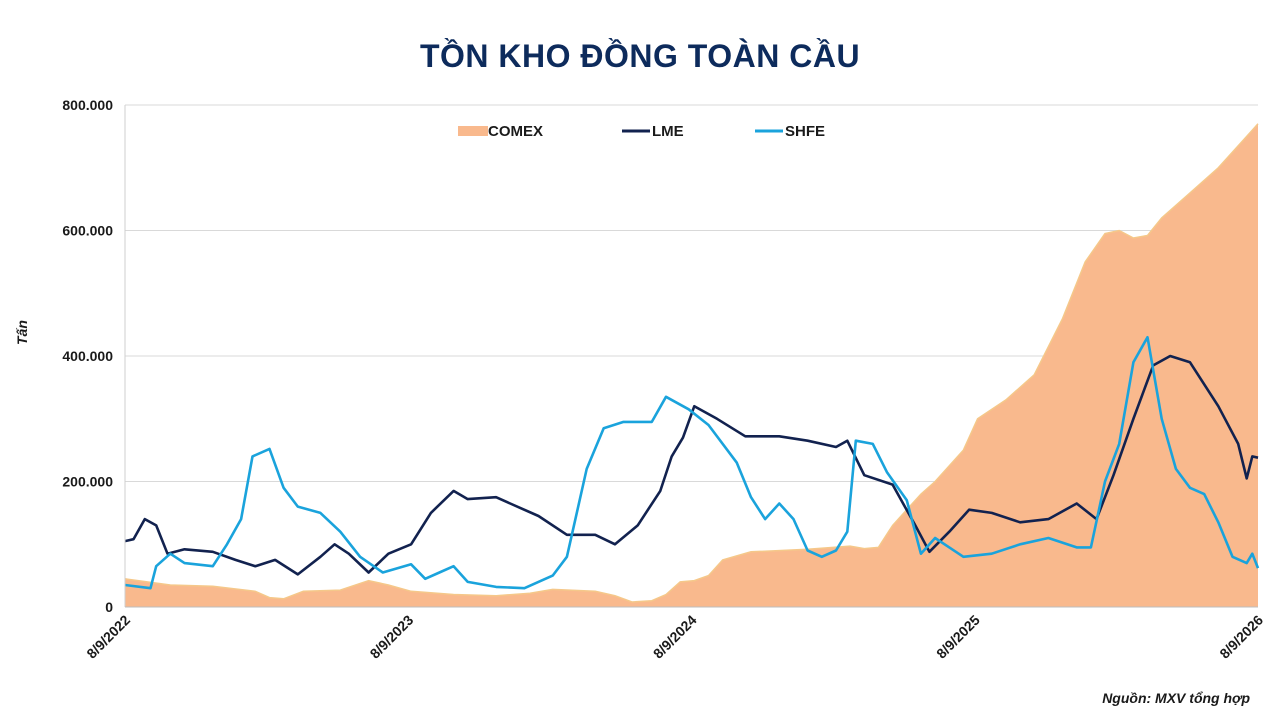  I want to click on x-tick-label: 8/9/2024, so click(675, 637).